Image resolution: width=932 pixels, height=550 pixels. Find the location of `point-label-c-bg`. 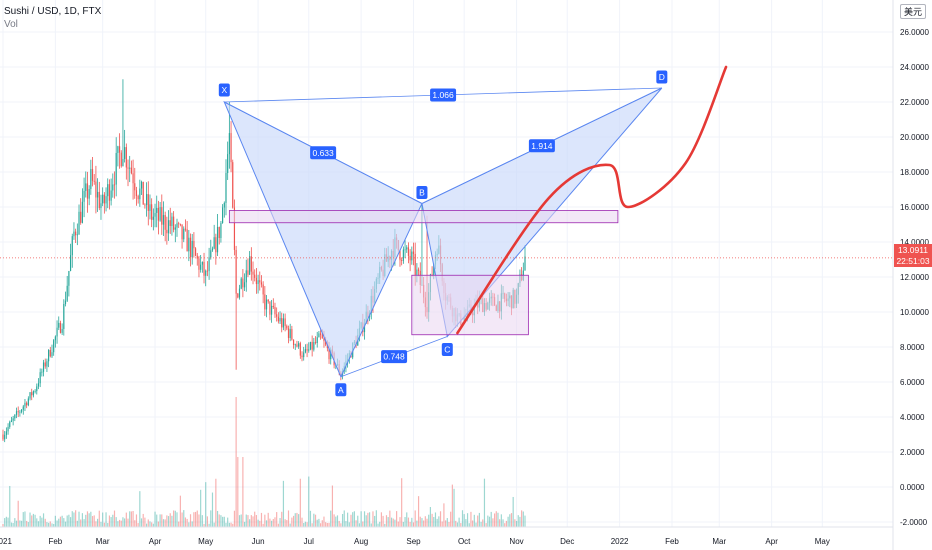

point-label-c-bg is located at coordinates (447, 349).